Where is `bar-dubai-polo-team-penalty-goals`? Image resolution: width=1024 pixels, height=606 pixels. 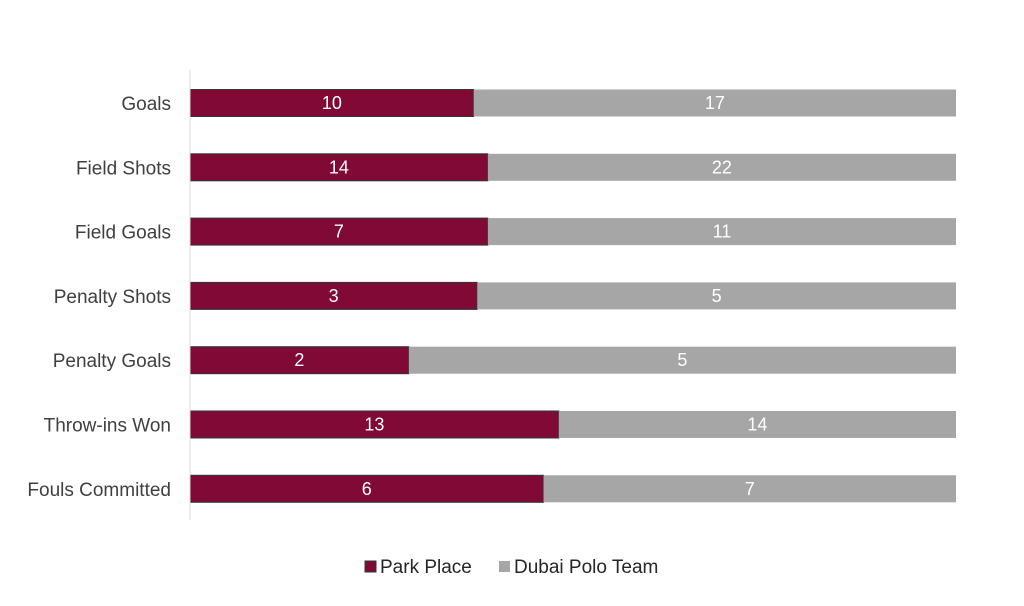
bar-dubai-polo-team-penalty-goals is located at coordinates (682, 360).